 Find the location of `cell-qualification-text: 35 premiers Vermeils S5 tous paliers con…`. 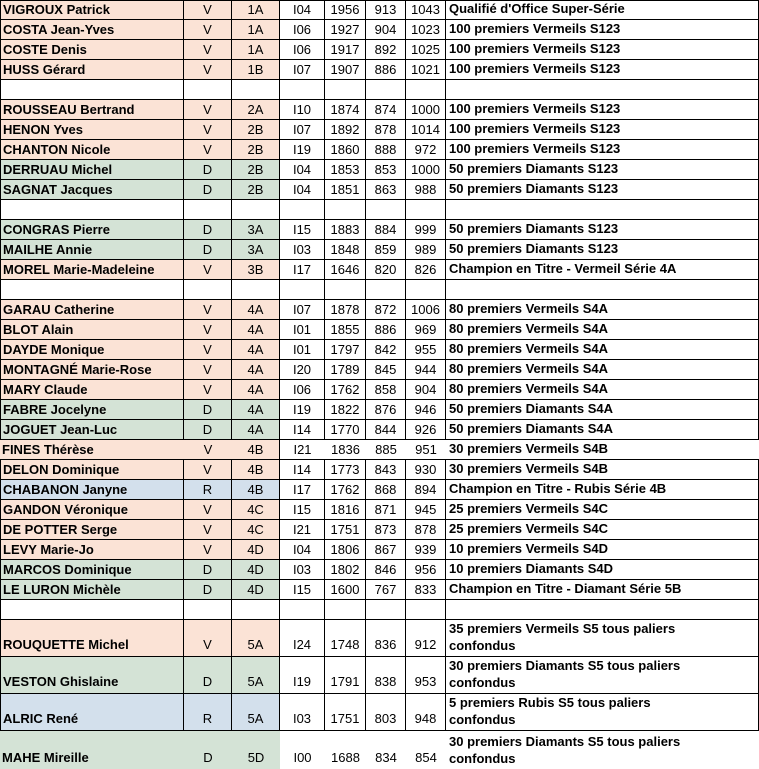

cell-qualification-text: 35 premiers Vermeils S5 tous paliers con… is located at coordinates (602, 638).